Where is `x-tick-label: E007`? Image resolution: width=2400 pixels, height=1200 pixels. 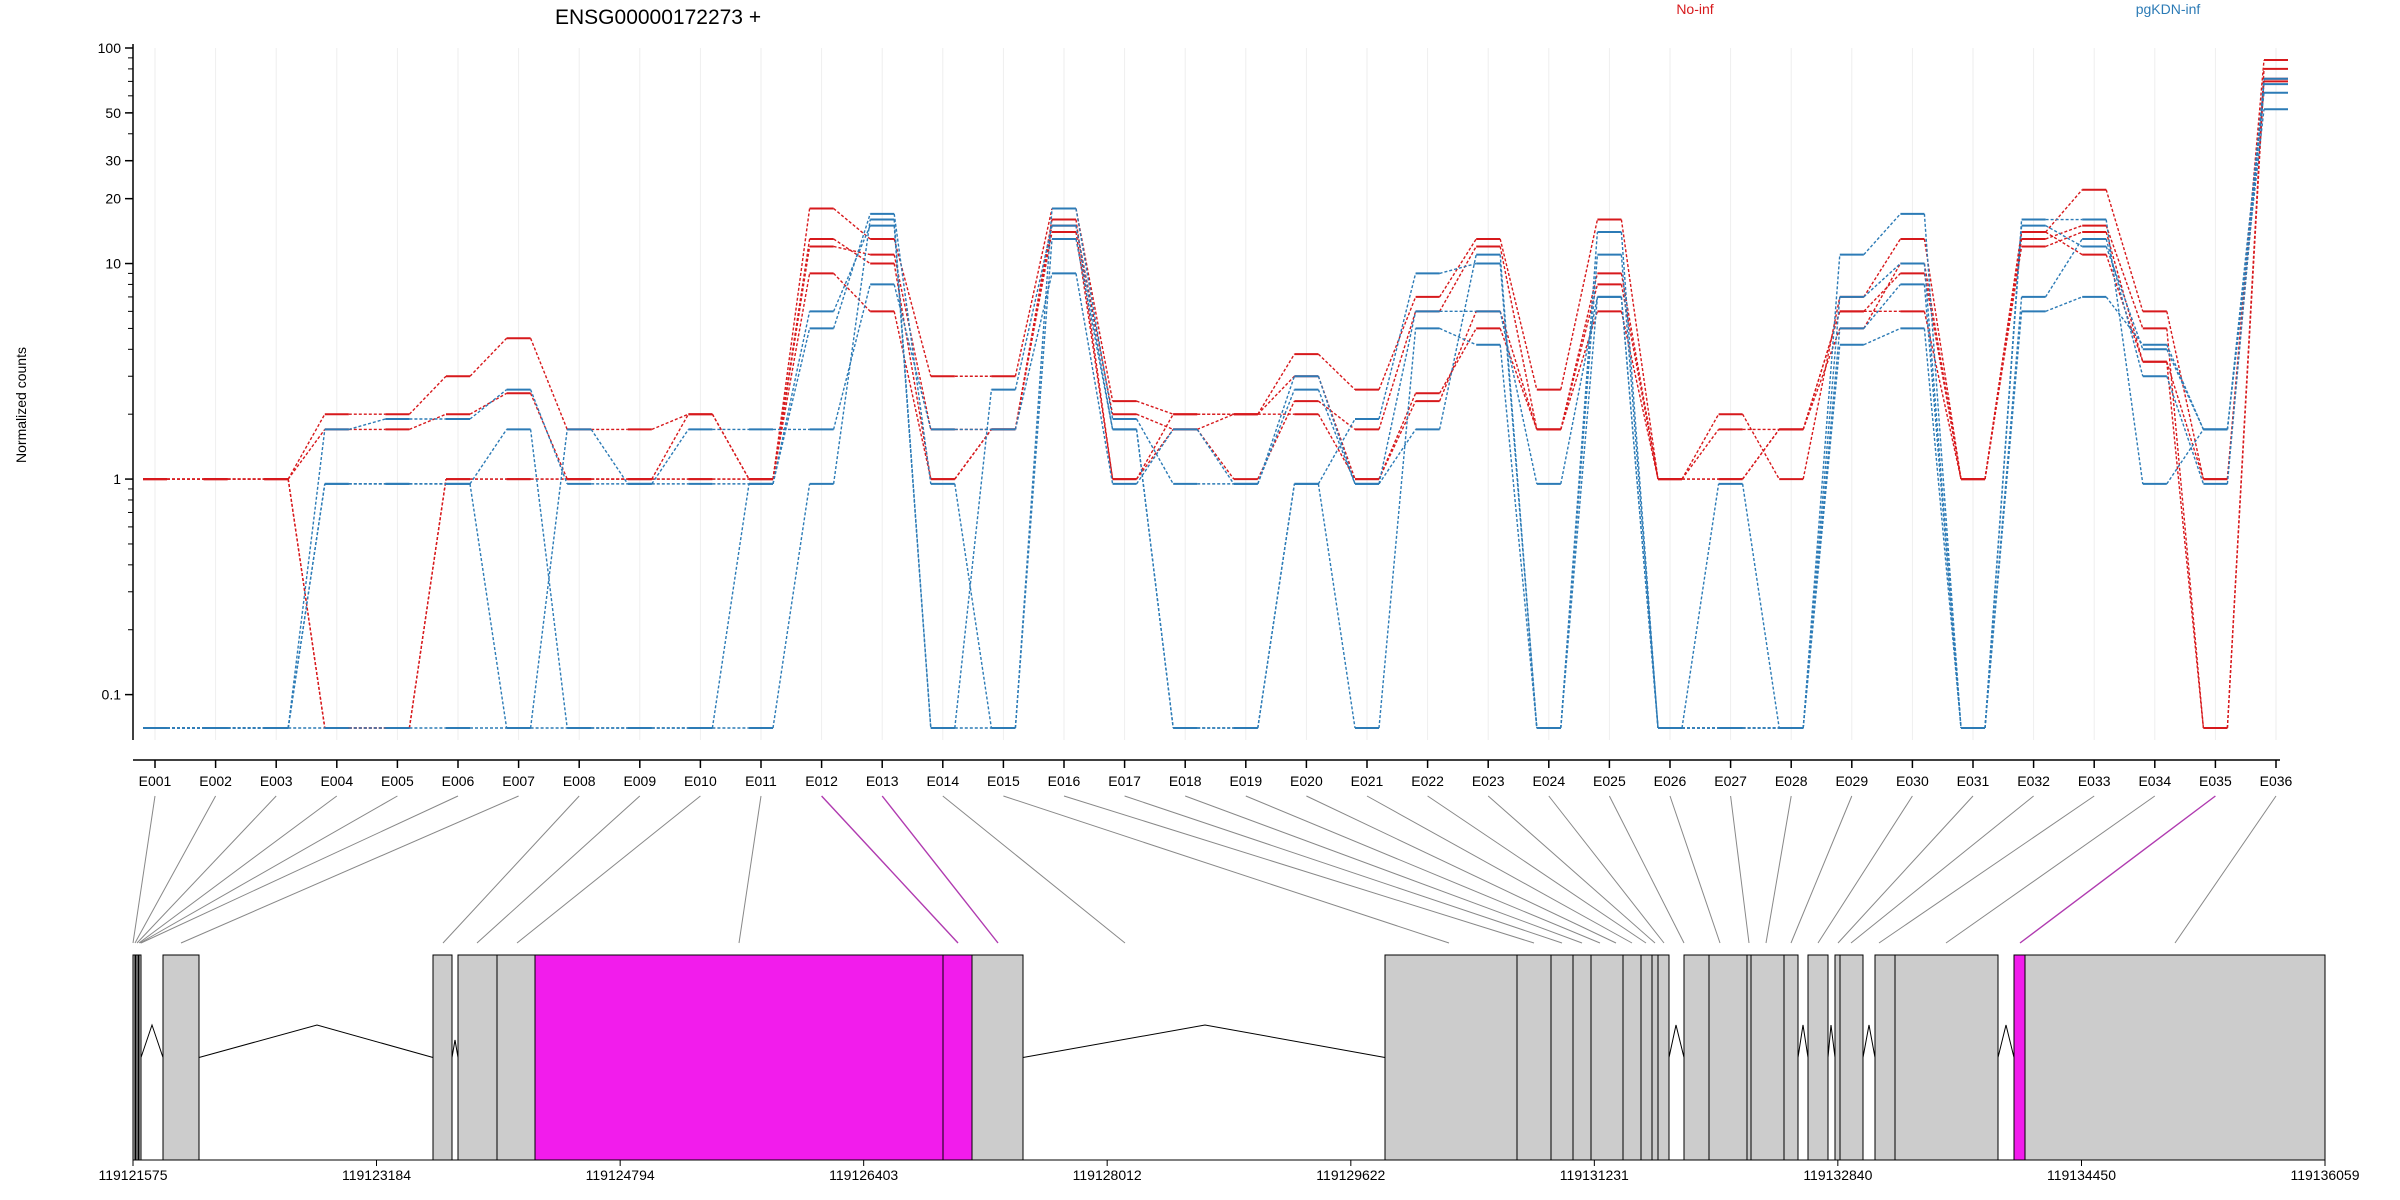 x-tick-label: E007 is located at coordinates (518, 781).